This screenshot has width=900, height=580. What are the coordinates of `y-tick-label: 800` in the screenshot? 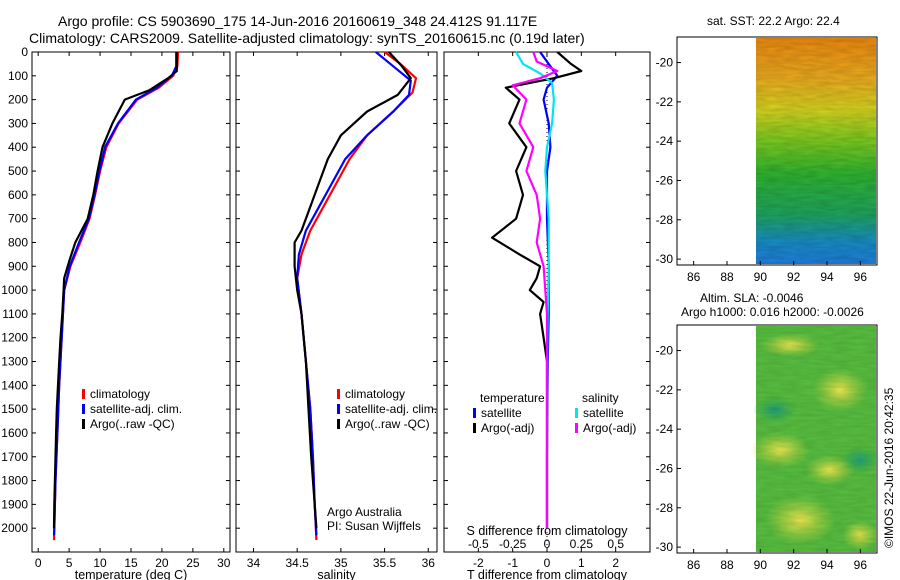 It's located at (18, 242).